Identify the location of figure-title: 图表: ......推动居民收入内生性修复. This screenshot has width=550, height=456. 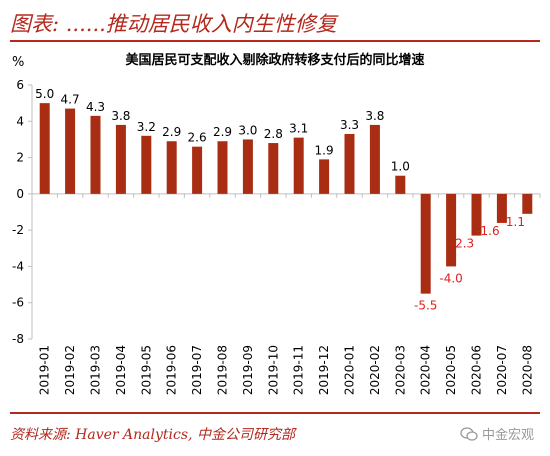
(173, 24).